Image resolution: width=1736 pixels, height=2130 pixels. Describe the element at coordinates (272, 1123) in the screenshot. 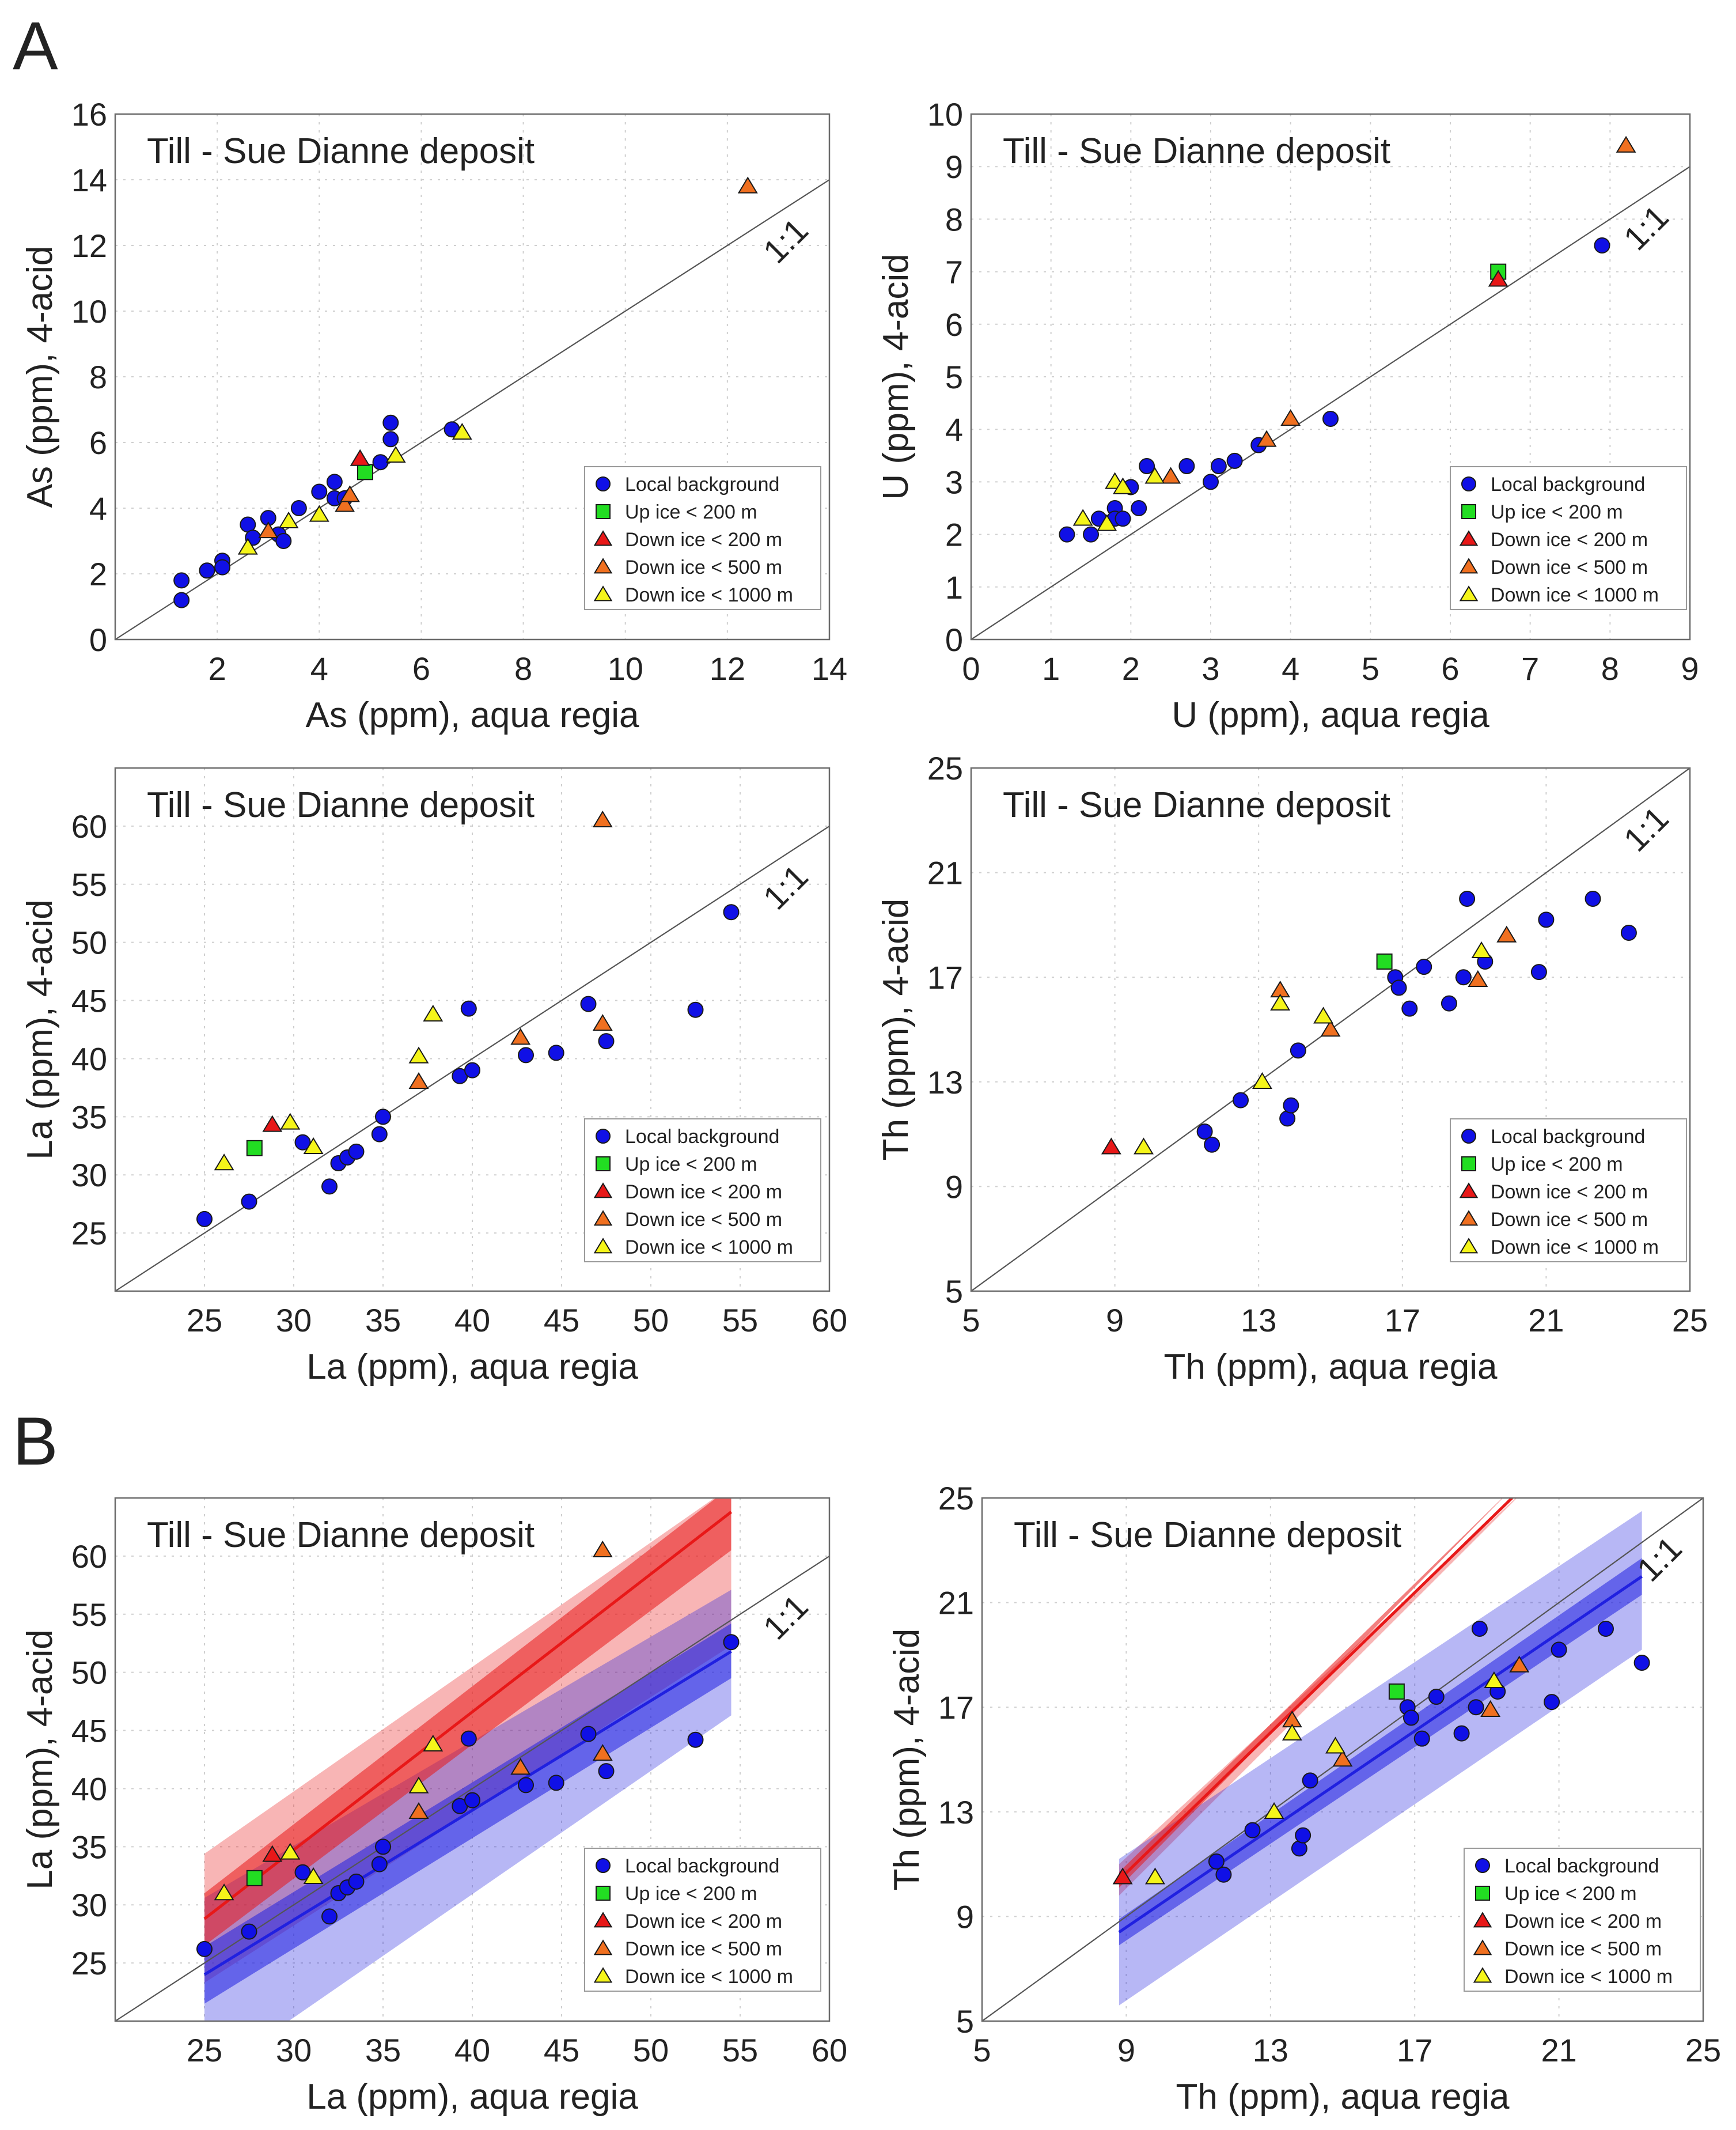

I see `point-down200` at that location.